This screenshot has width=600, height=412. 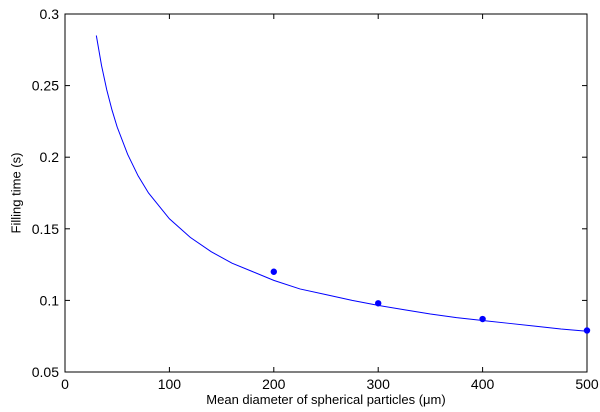 I want to click on x-tick-label: 400, so click(x=483, y=384).